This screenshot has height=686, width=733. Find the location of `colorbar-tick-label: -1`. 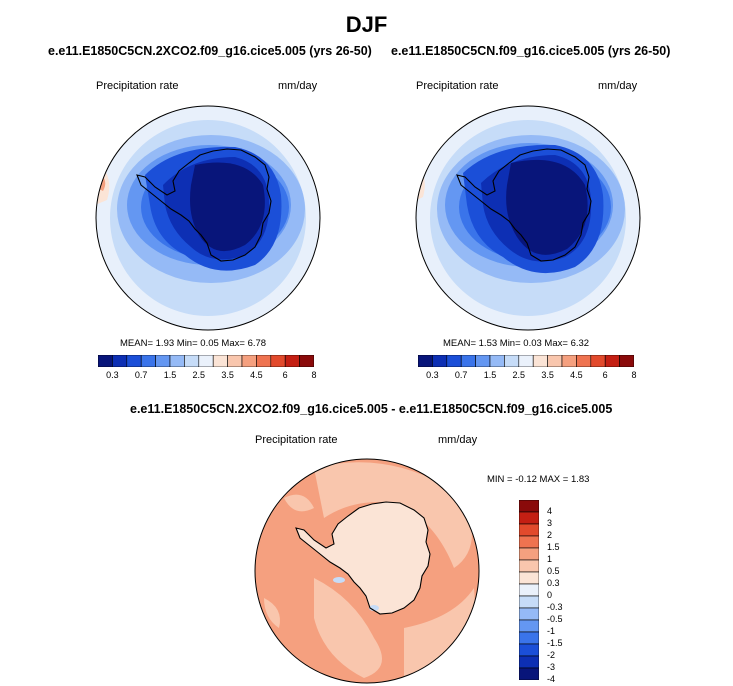

colorbar-tick-label: -1 is located at coordinates (551, 631).